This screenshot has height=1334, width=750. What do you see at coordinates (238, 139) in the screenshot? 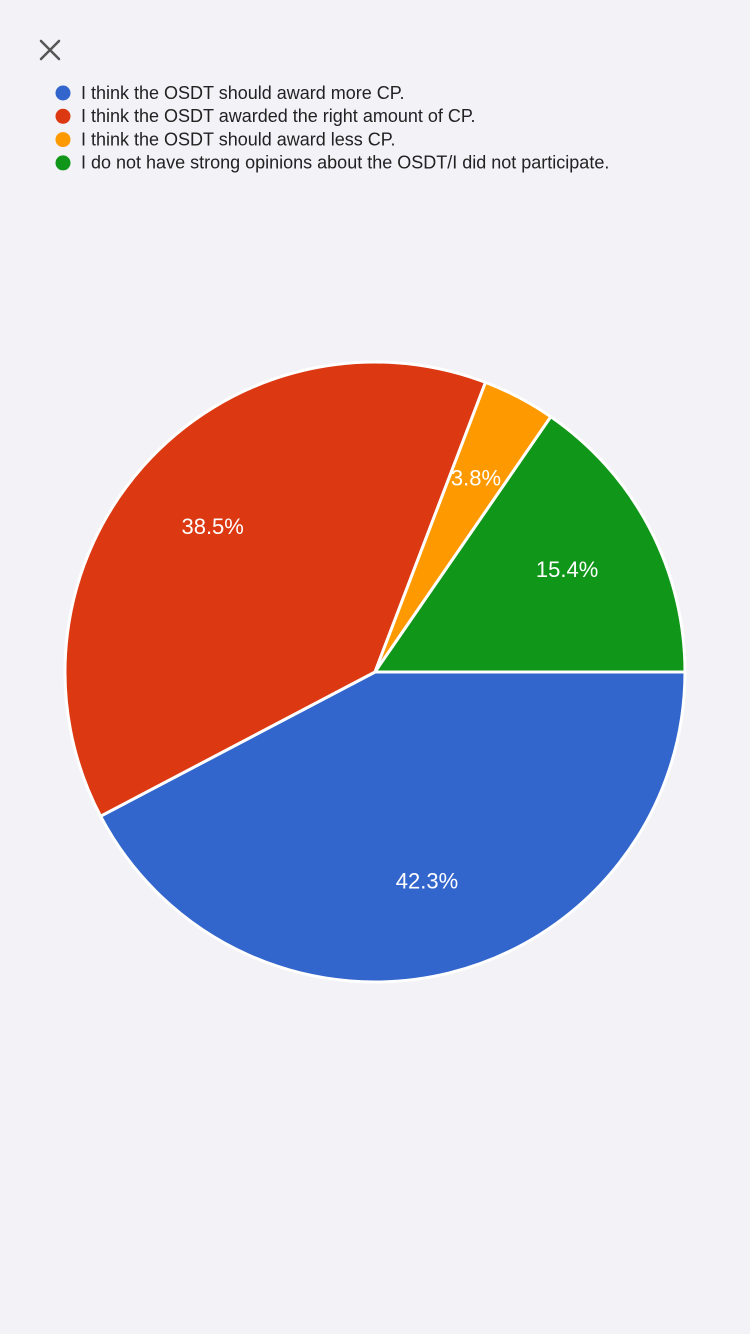
I see `legend-label: I think the OSDT should award less CP.` at bounding box center [238, 139].